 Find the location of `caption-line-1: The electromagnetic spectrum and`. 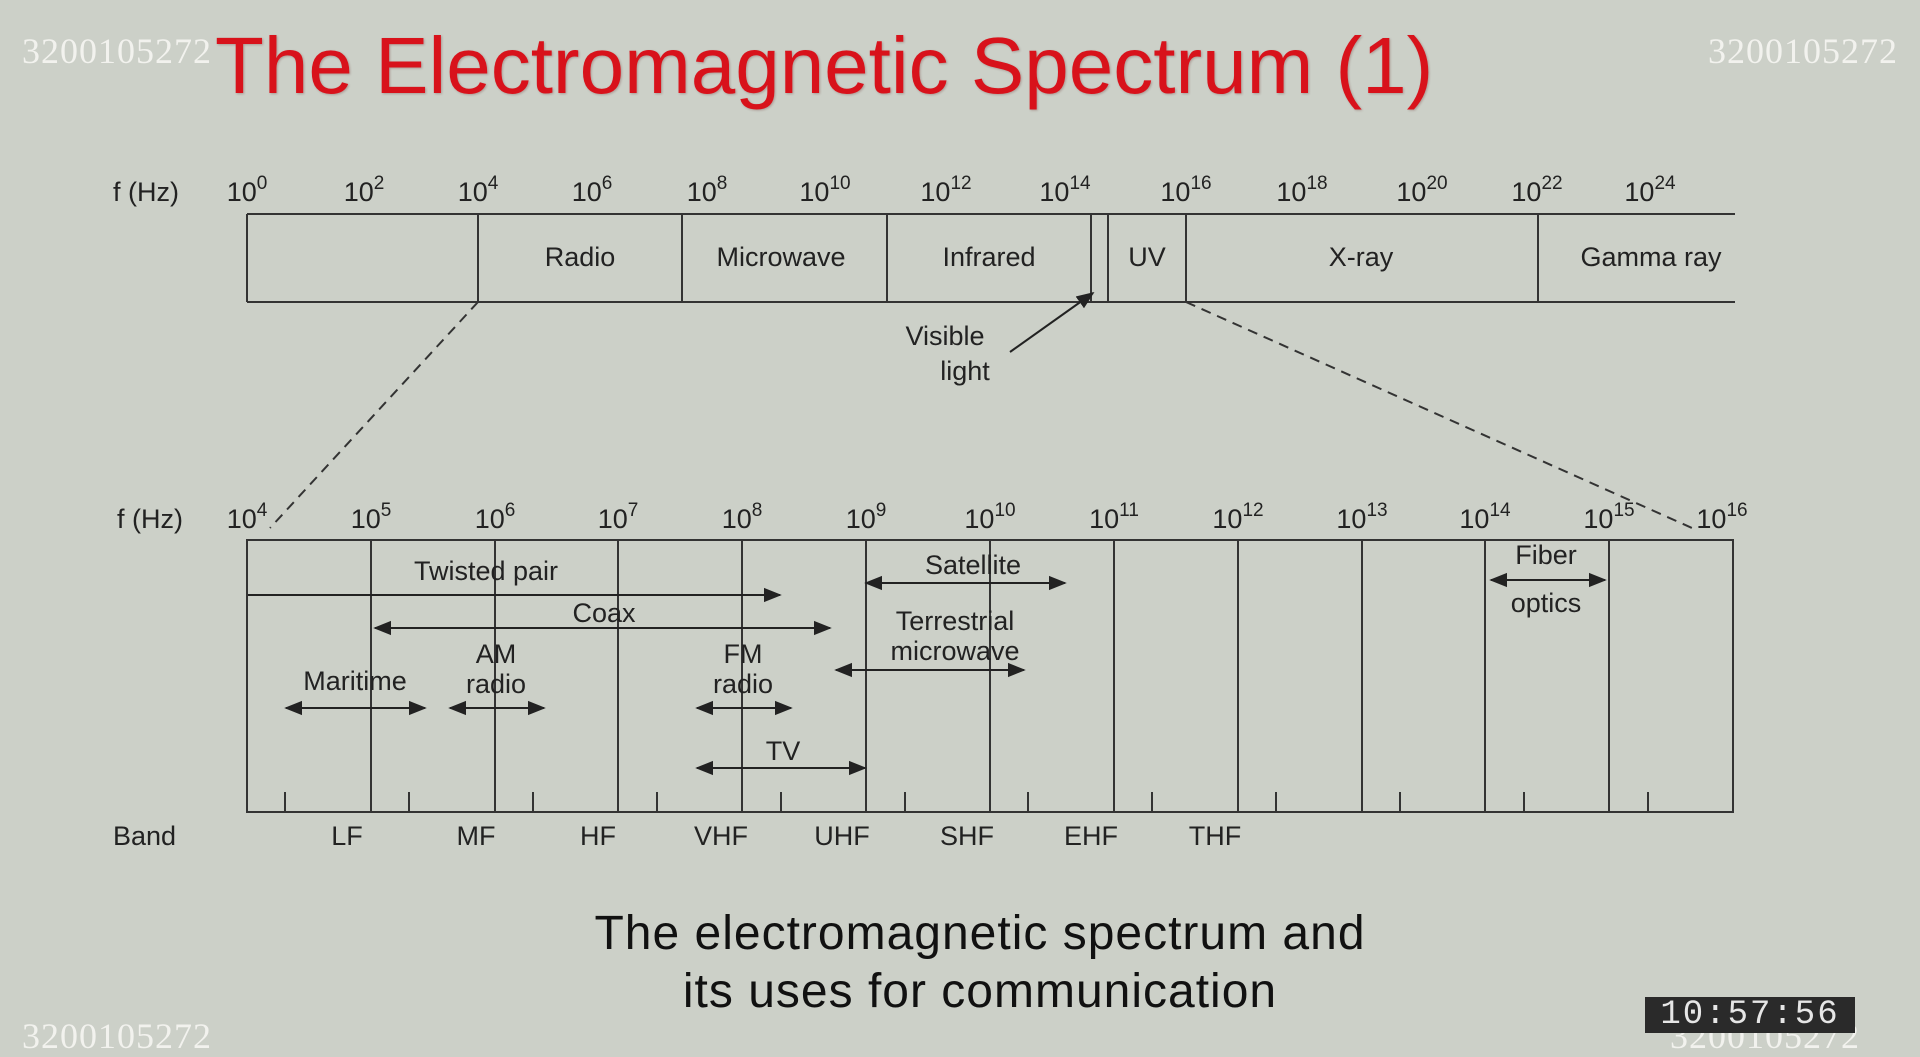

caption-line-1: The electromagnetic spectrum and is located at coordinates (980, 933).